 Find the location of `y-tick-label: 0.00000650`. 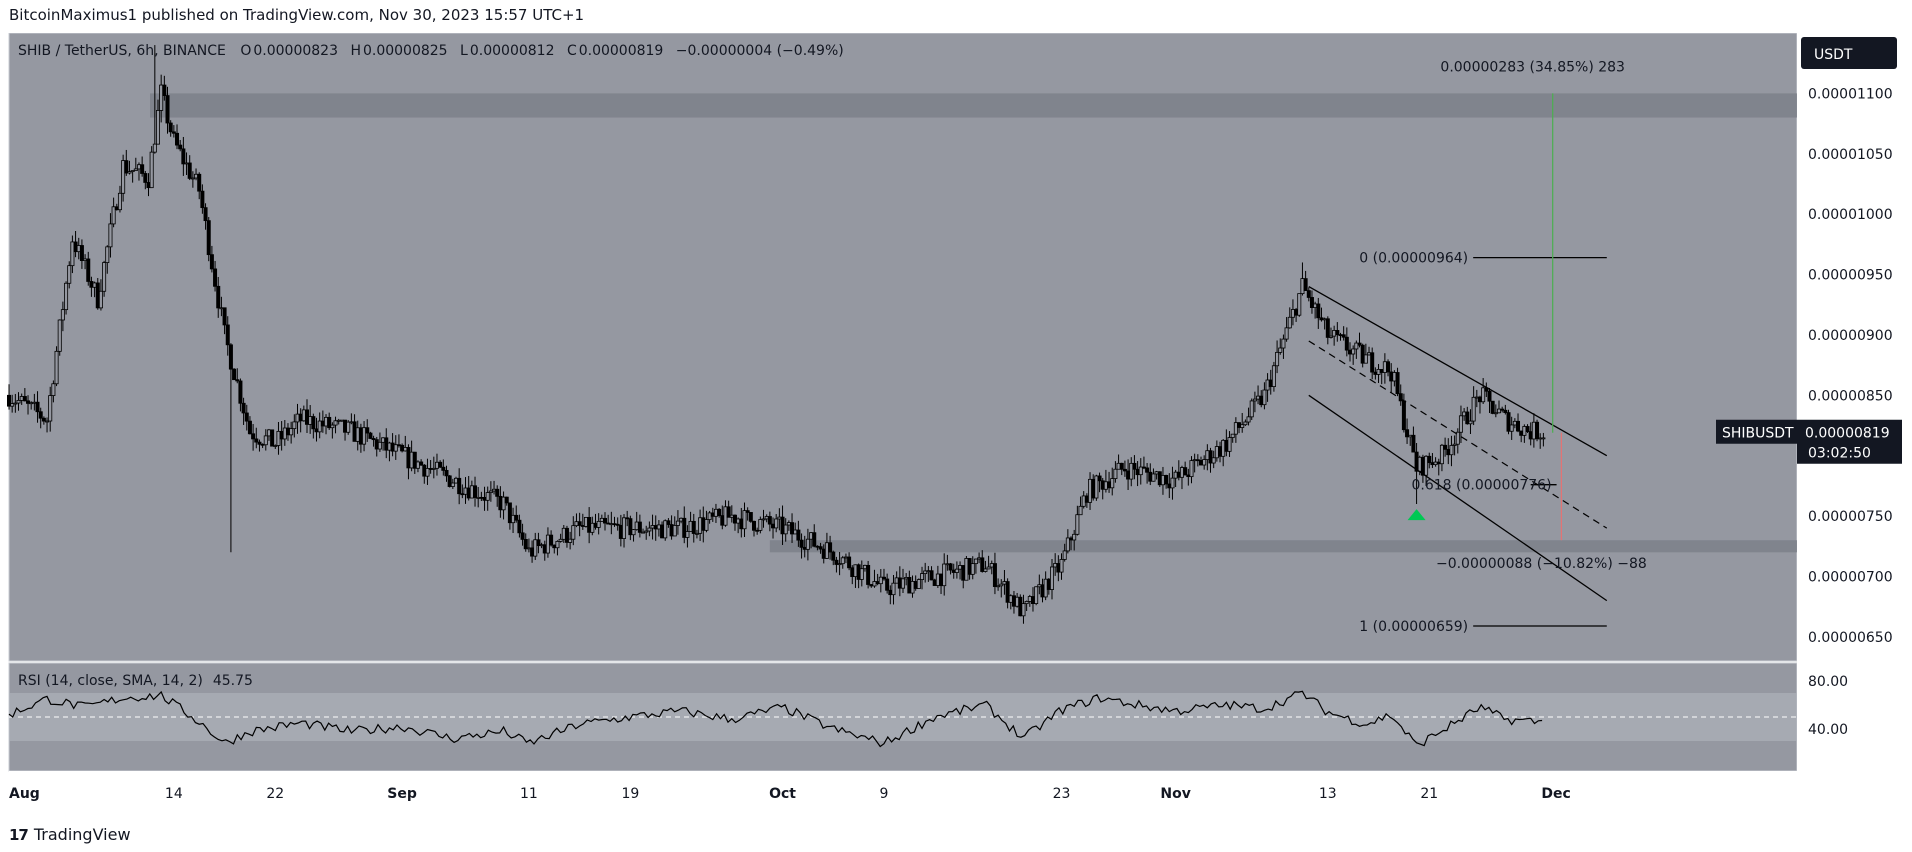

y-tick-label: 0.00000650 is located at coordinates (1850, 638).